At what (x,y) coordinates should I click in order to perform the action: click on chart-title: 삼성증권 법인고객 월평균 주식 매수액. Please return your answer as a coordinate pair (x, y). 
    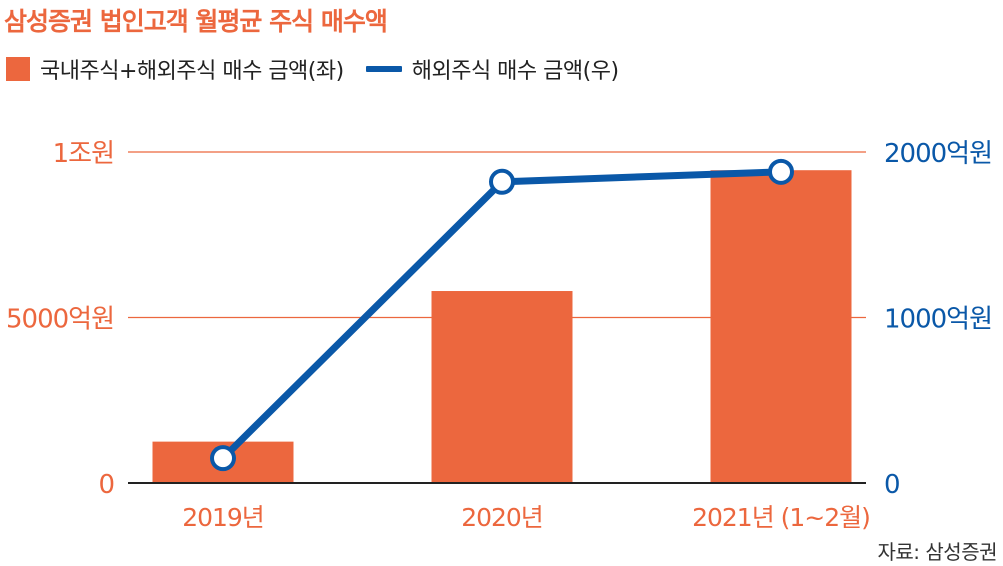
    Looking at the image, I should click on (196, 21).